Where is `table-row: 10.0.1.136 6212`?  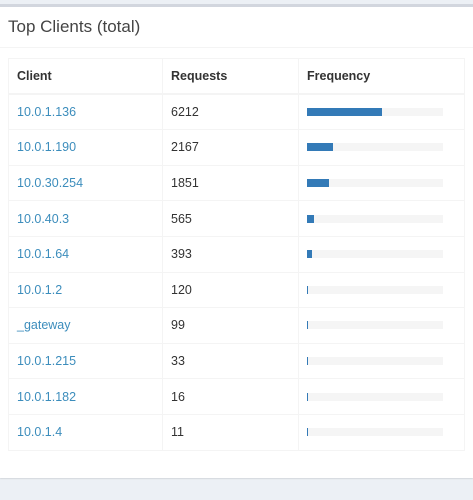 table-row: 10.0.1.136 6212 is located at coordinates (236, 112).